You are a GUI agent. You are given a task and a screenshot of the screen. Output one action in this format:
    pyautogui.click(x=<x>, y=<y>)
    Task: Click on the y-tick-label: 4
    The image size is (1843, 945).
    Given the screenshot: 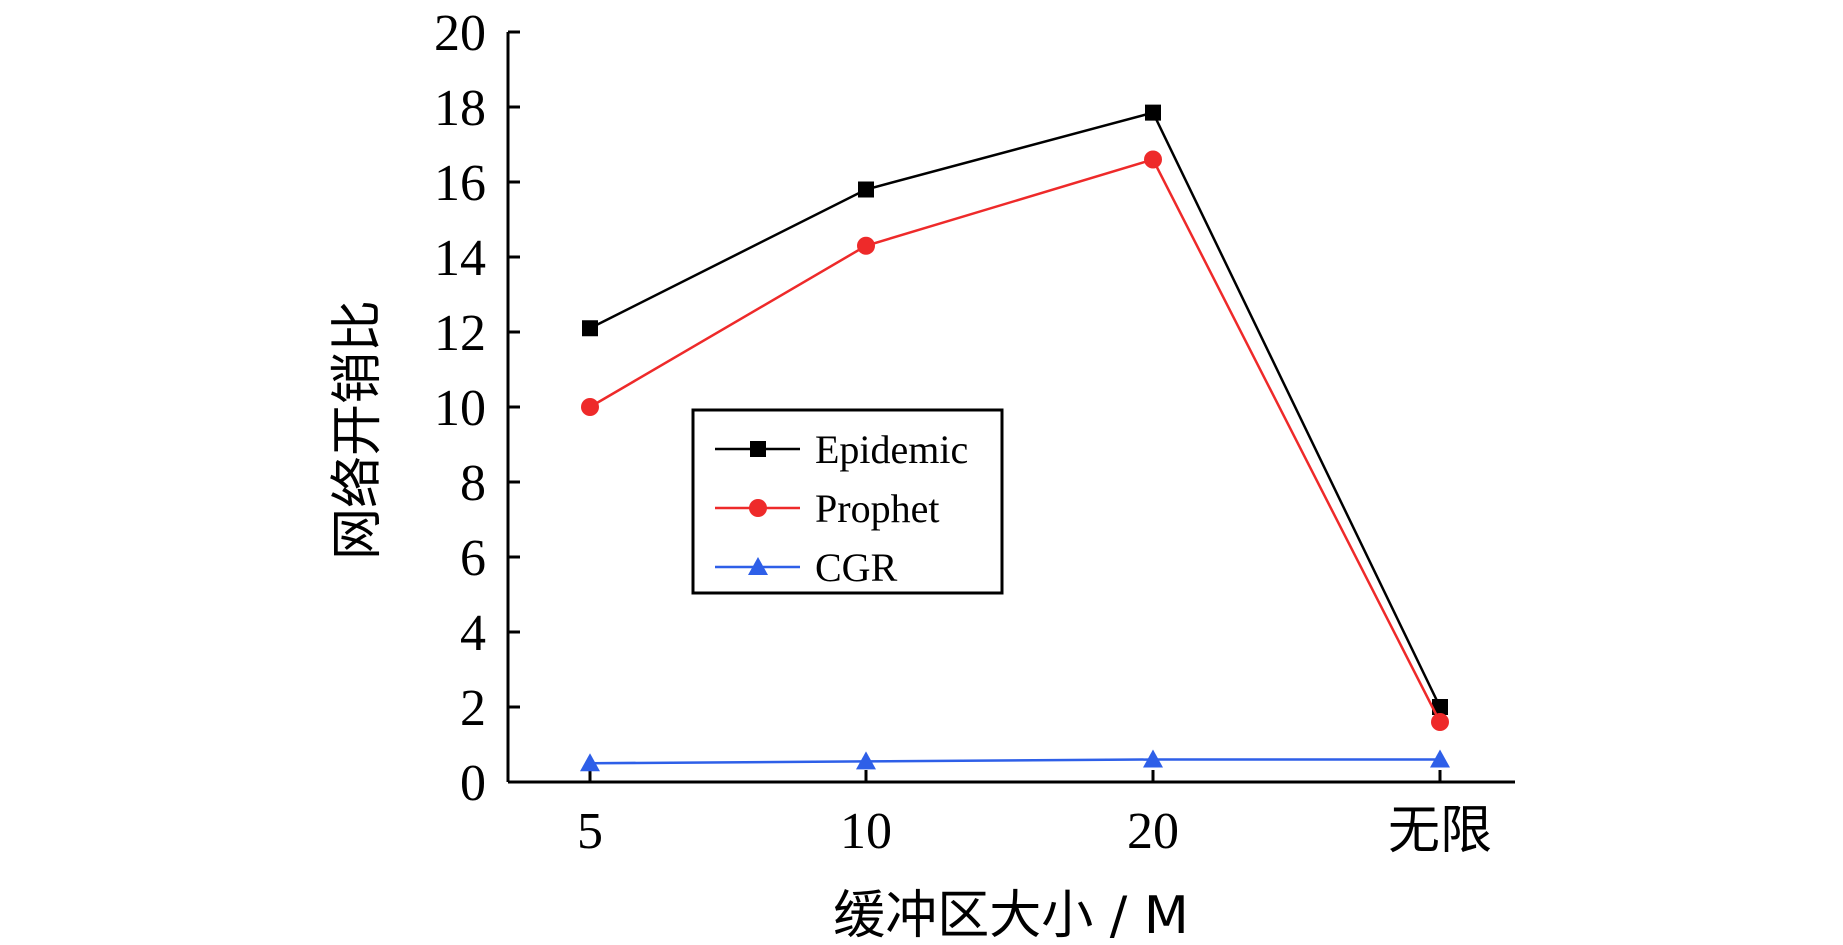 What is the action you would take?
    pyautogui.click(x=473, y=633)
    